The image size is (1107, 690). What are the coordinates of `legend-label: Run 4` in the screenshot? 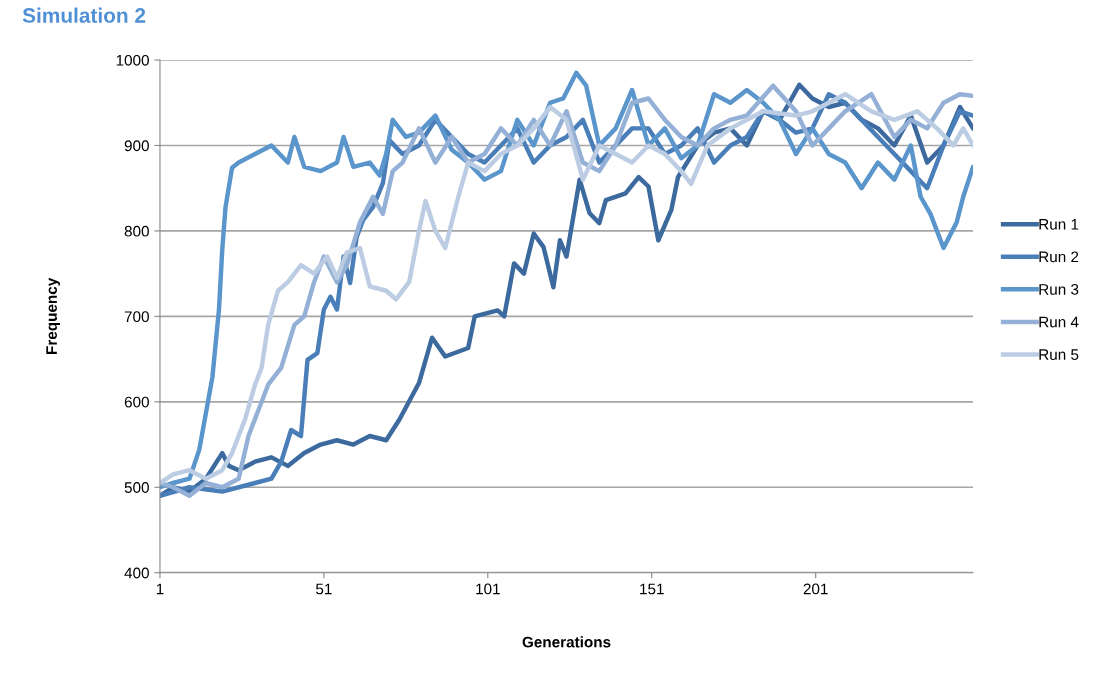 It's located at (1059, 322).